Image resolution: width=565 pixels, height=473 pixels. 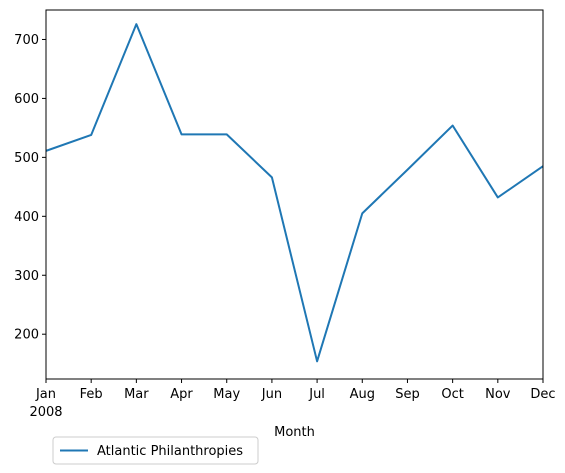 What do you see at coordinates (452, 394) in the screenshot?
I see `x-tick-label: Oct` at bounding box center [452, 394].